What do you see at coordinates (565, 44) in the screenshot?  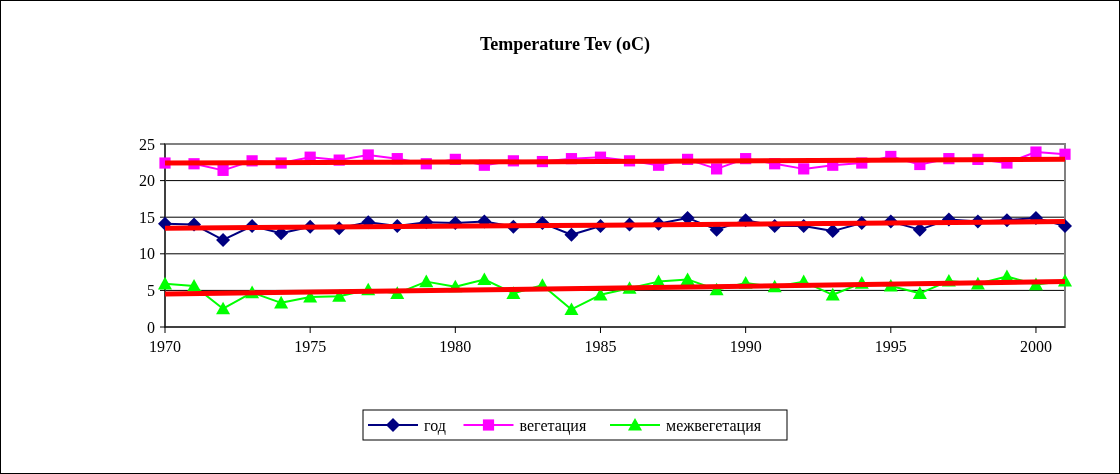 I see `chart-title: Temperature Tev (oC)` at bounding box center [565, 44].